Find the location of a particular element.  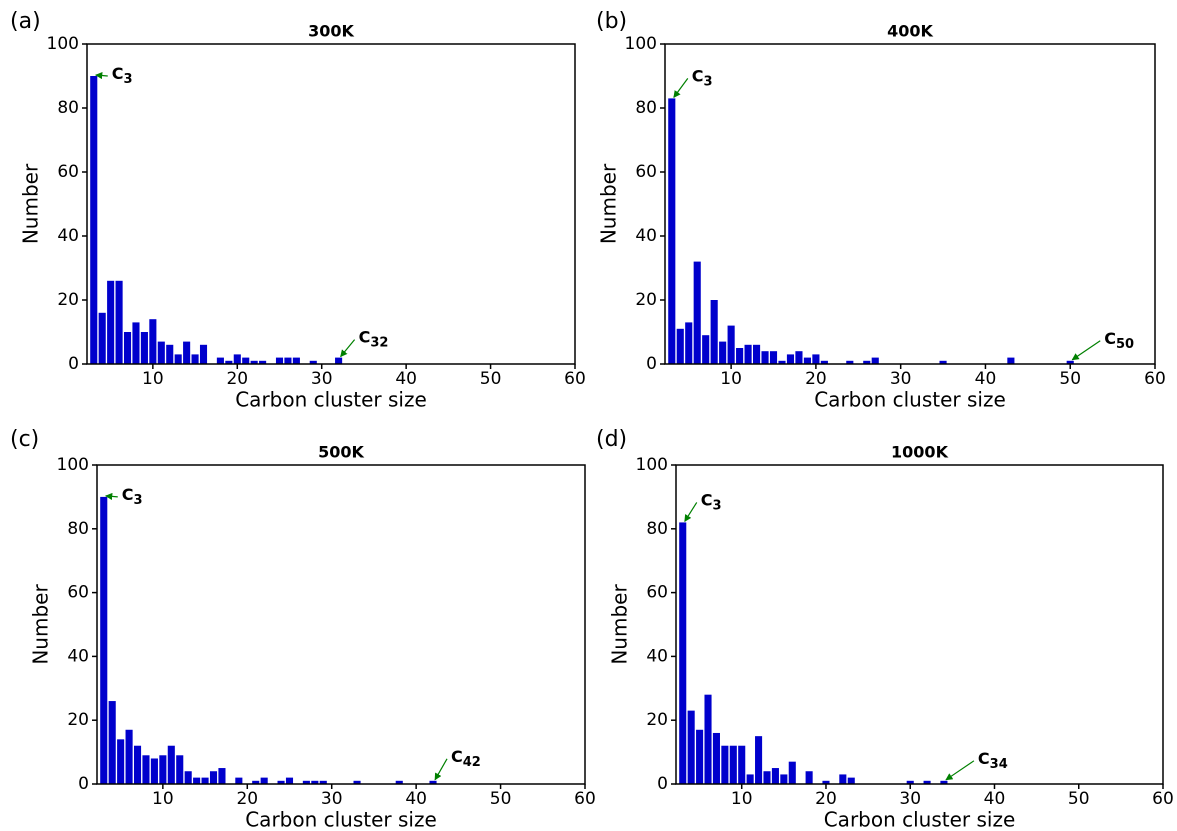

panel-label: (a) is located at coordinates (25, 21).